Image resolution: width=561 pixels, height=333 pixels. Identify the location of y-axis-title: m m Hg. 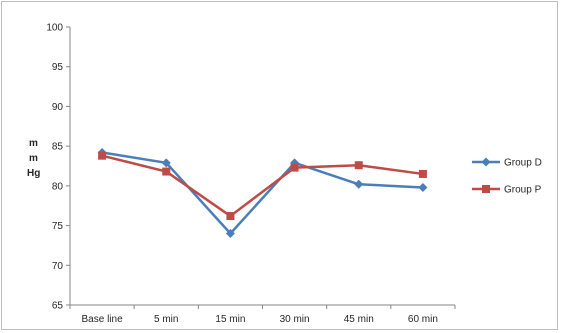
(33, 158).